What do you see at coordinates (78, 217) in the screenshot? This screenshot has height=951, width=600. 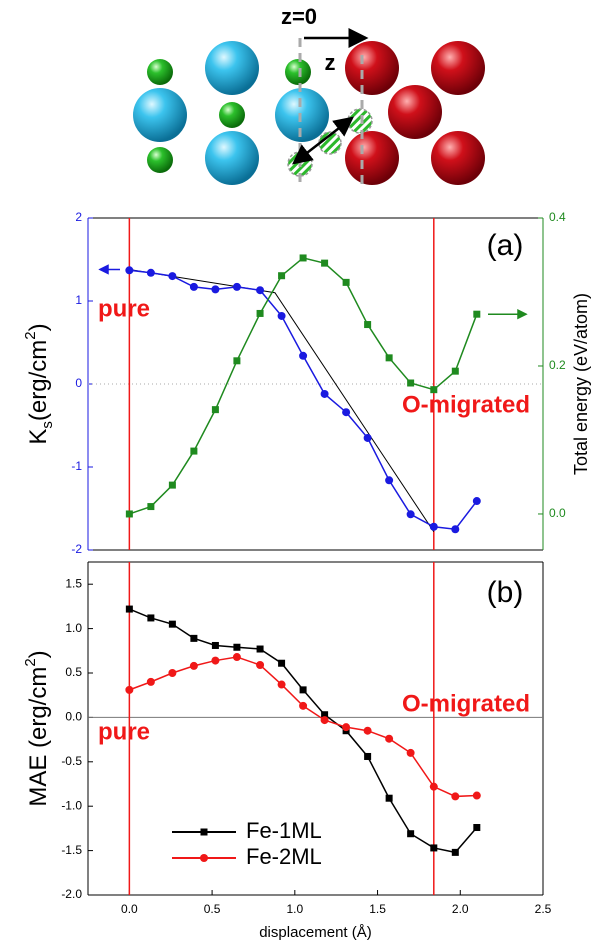 I see `y-tick-label: 2` at bounding box center [78, 217].